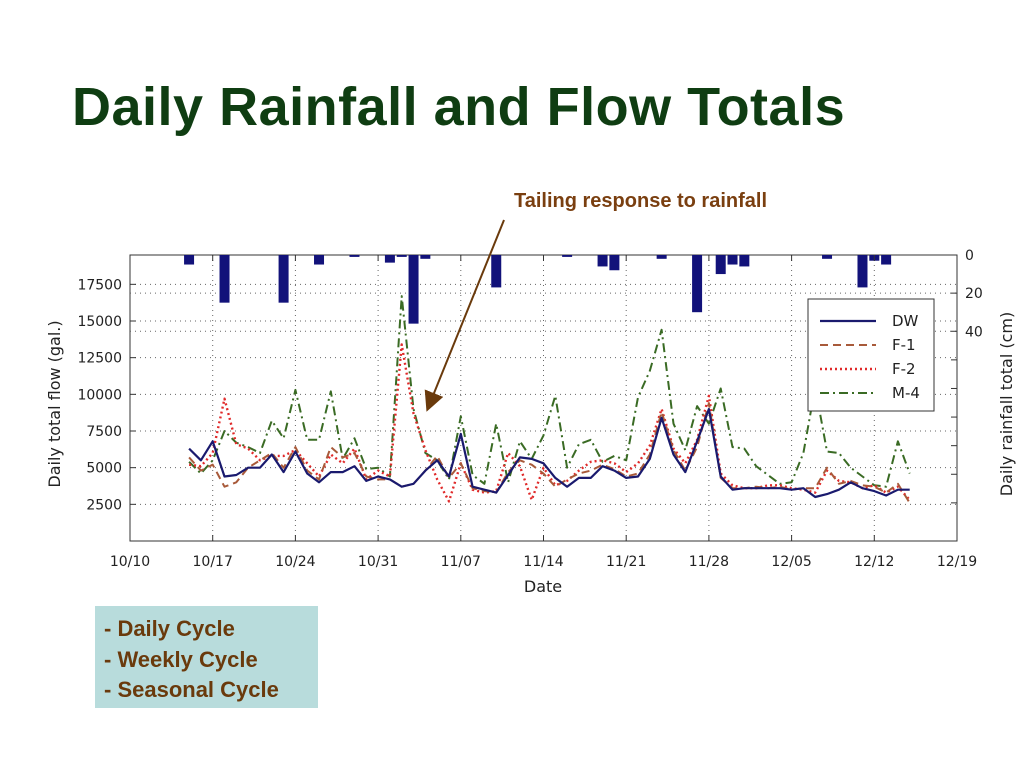  Describe the element at coordinates (791, 562) in the screenshot. I see `x-tick-label: 12/05` at that location.